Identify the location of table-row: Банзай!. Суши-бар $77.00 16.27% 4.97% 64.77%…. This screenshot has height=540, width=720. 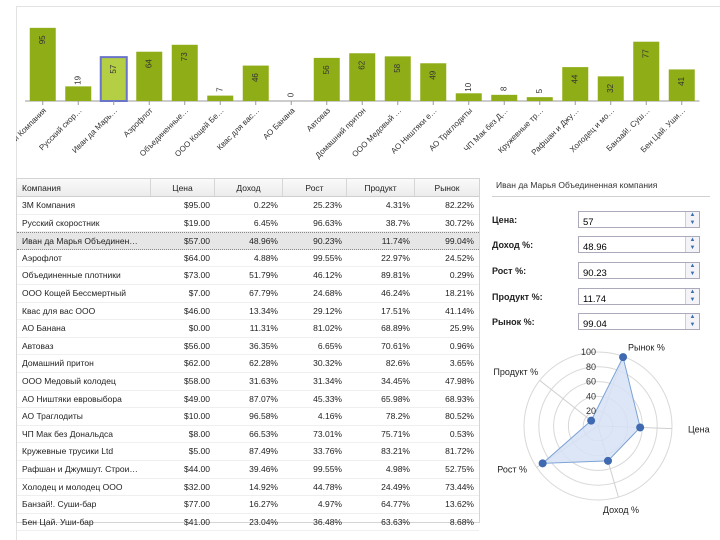
(248, 505).